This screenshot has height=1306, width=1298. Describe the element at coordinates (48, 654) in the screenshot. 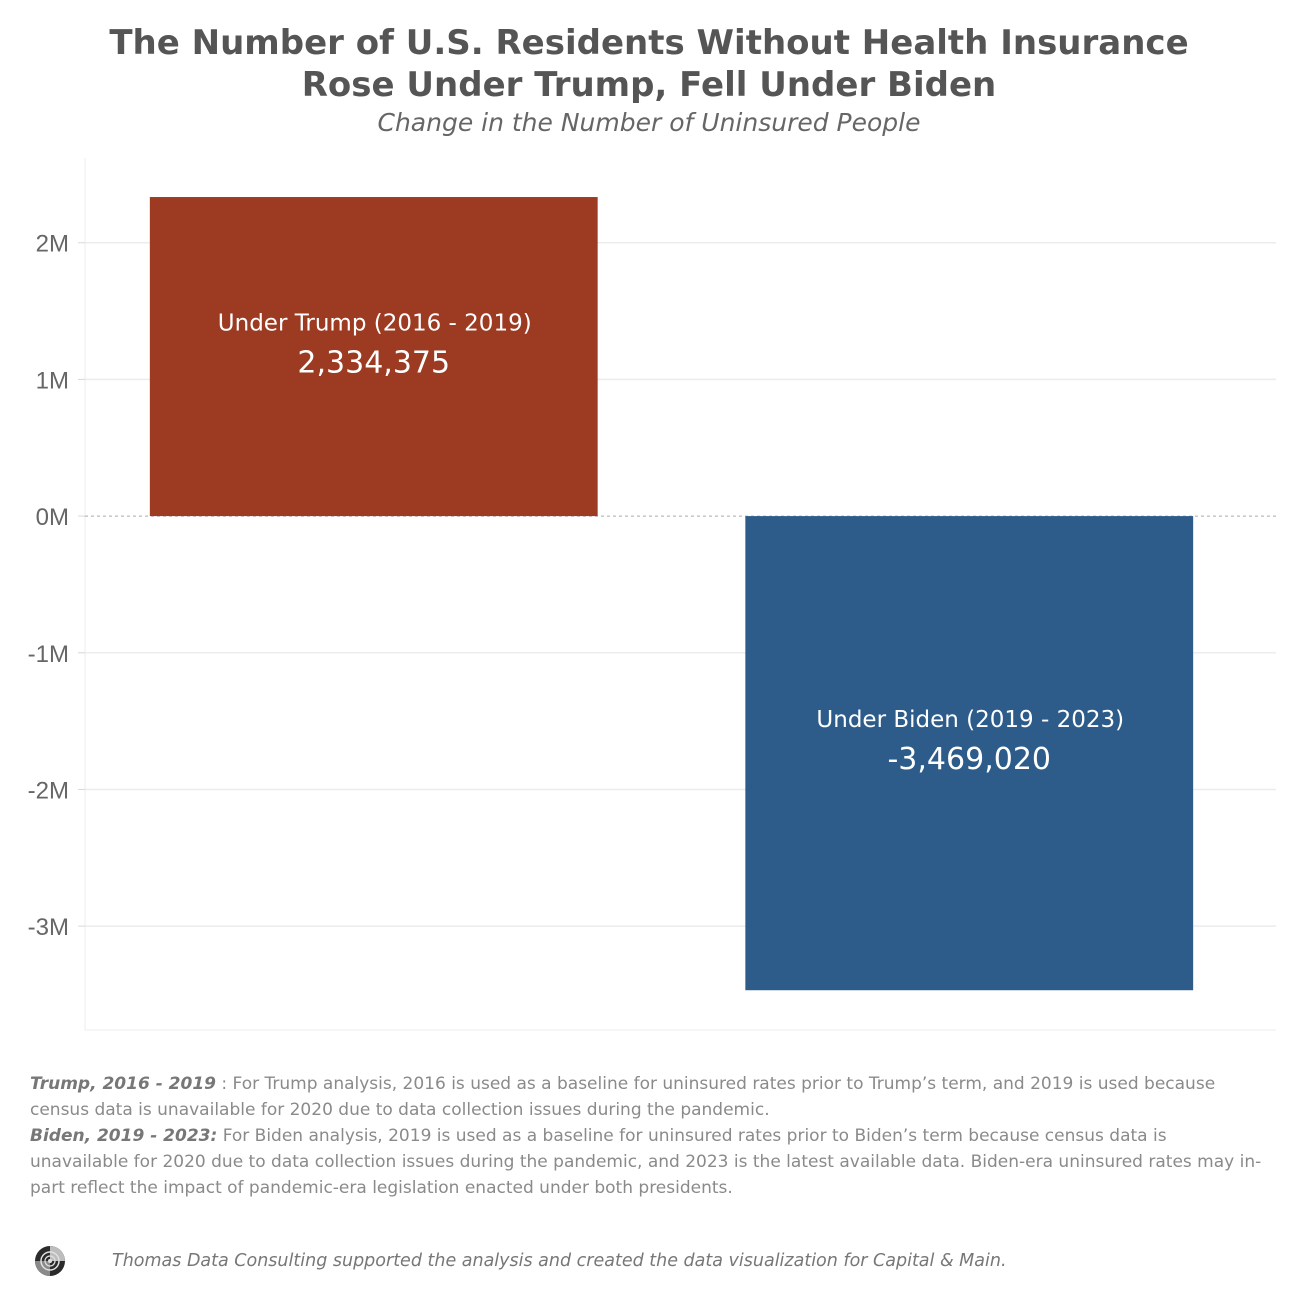

I see `y-tick-label: -1M` at that location.